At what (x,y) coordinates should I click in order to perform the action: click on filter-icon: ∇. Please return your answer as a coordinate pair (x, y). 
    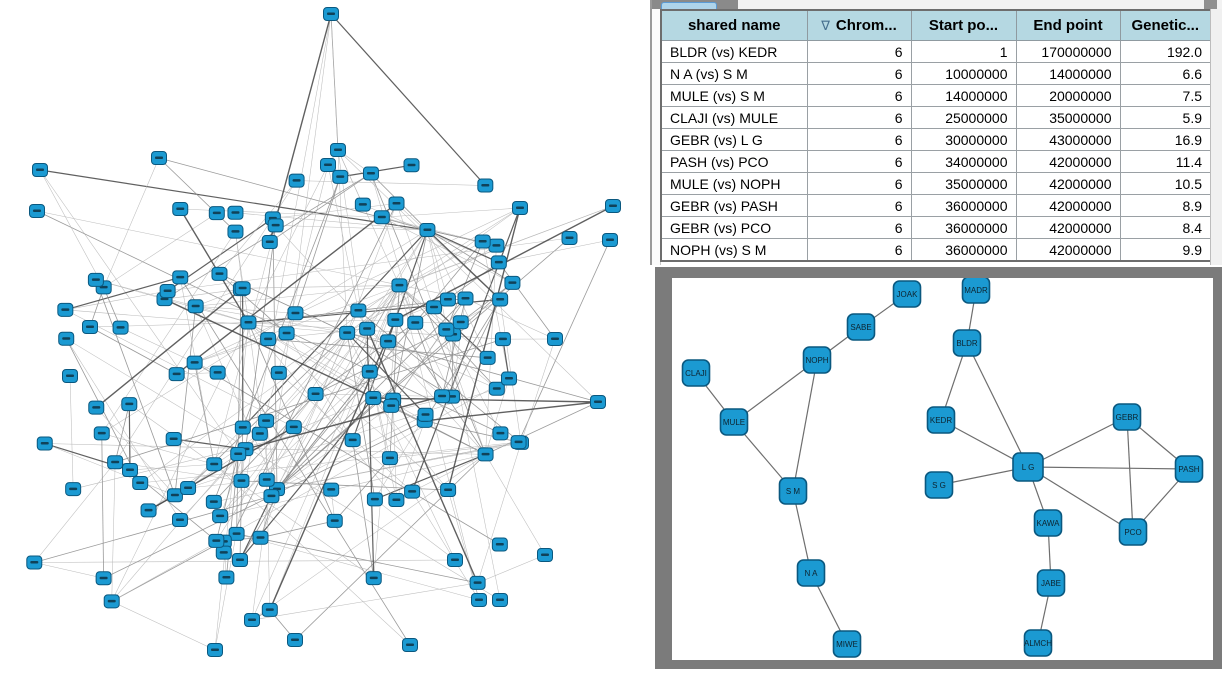
    Looking at the image, I should click on (825, 25).